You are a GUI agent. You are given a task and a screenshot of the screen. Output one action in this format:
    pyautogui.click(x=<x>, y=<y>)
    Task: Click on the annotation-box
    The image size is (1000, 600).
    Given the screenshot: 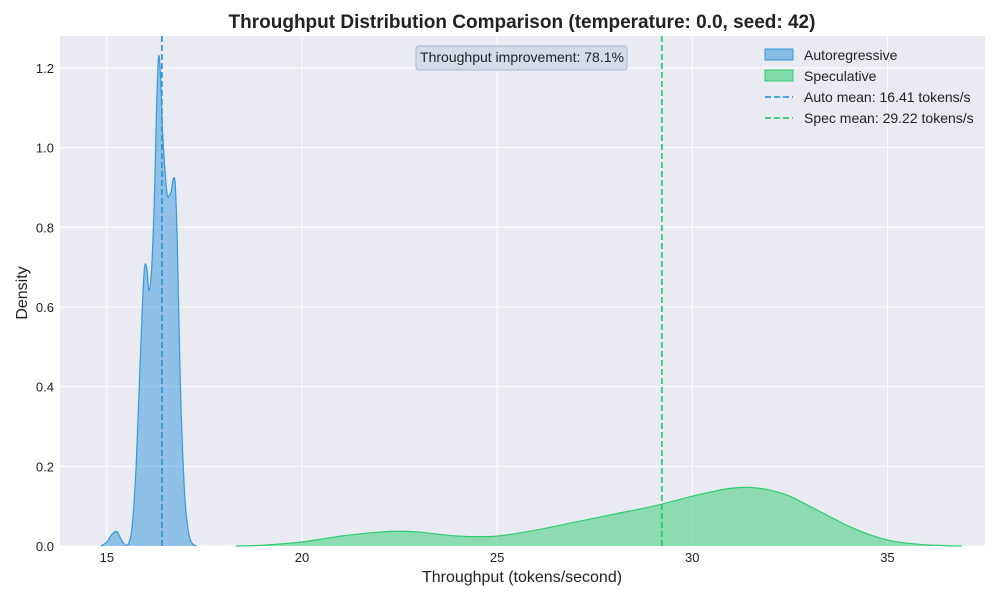 What is the action you would take?
    pyautogui.click(x=521, y=58)
    